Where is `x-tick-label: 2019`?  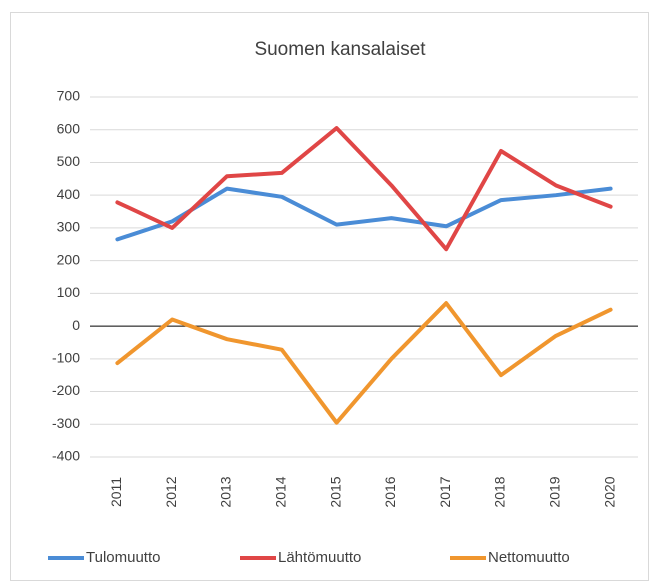
x-tick-label: 2019 is located at coordinates (555, 491).